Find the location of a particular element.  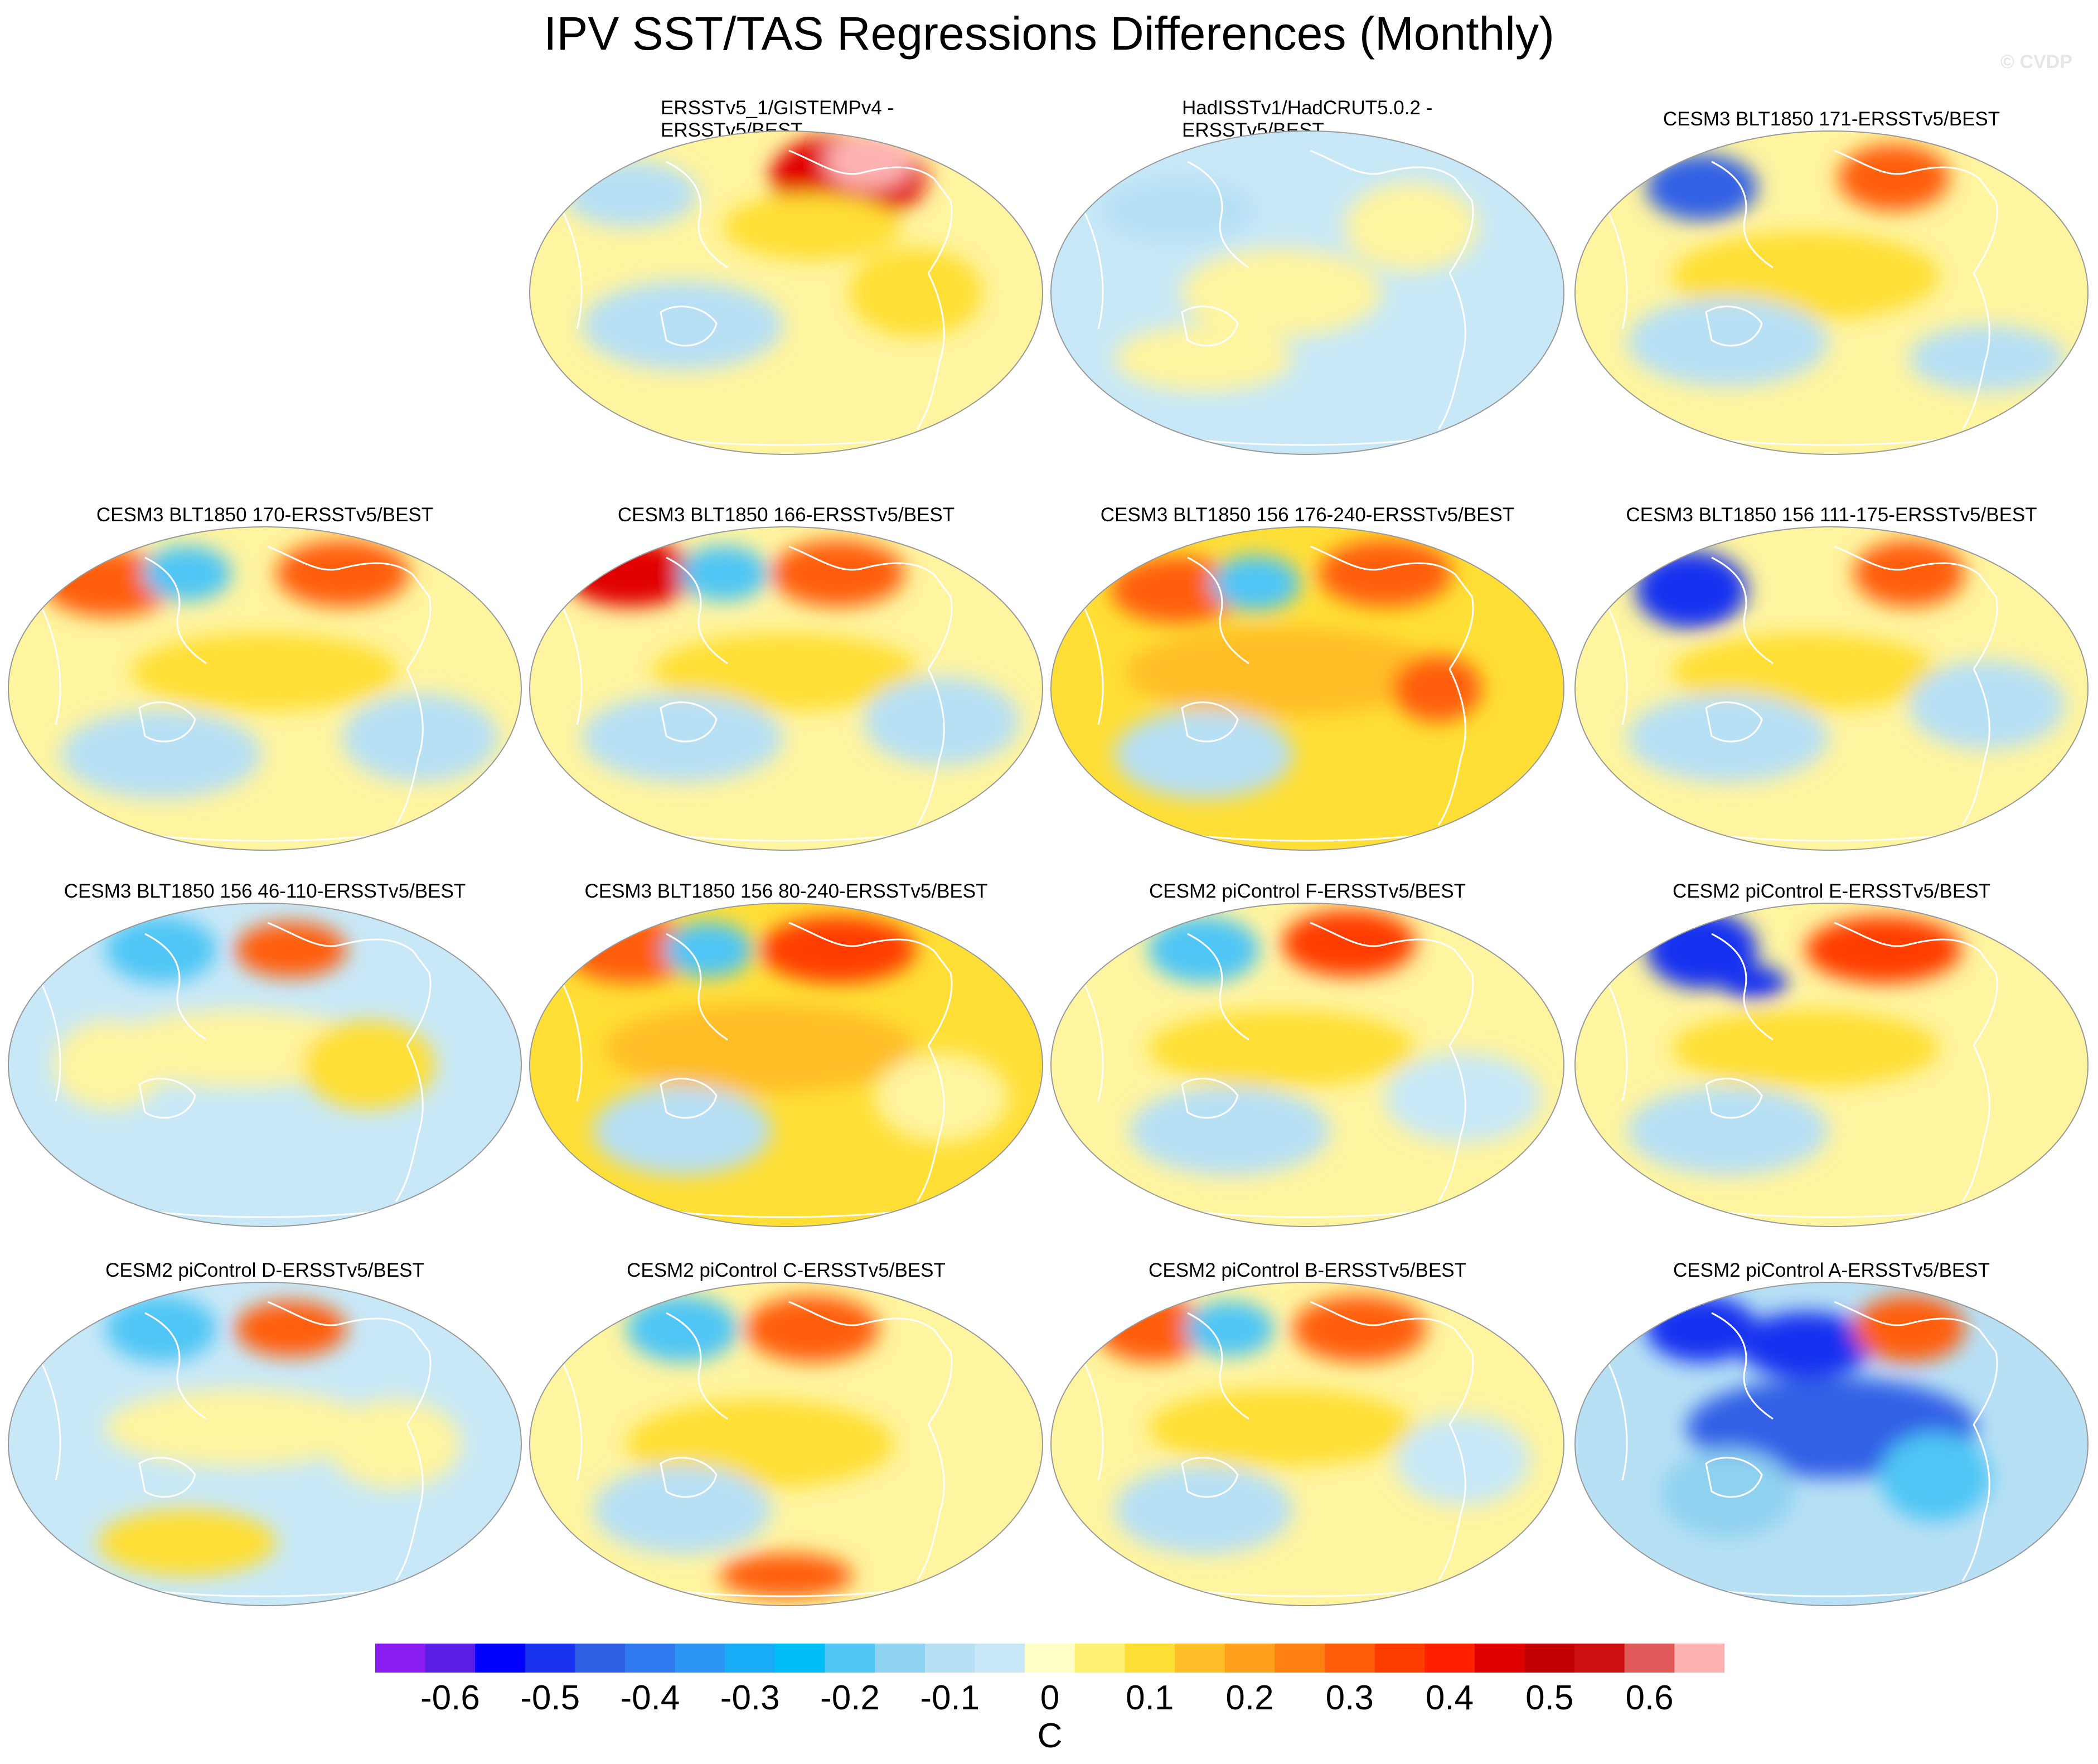

map-panel: CESM2 piControl E-ERSSTv5/BEST is located at coordinates (1832, 1059).